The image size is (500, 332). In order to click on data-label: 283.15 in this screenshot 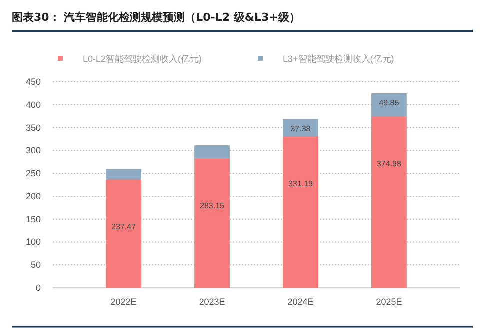, I will do `click(213, 205)`.